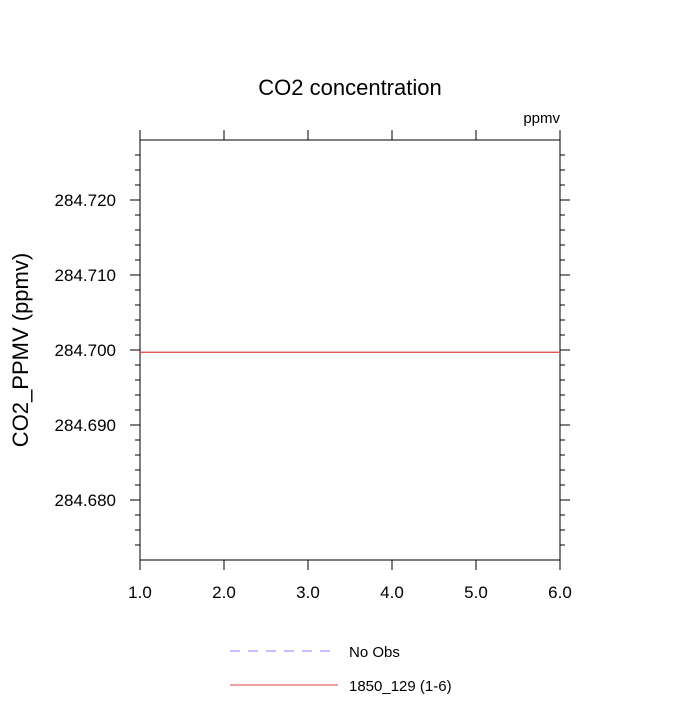 The image size is (700, 705). I want to click on chart-title: CO2 concentration, so click(349, 87).